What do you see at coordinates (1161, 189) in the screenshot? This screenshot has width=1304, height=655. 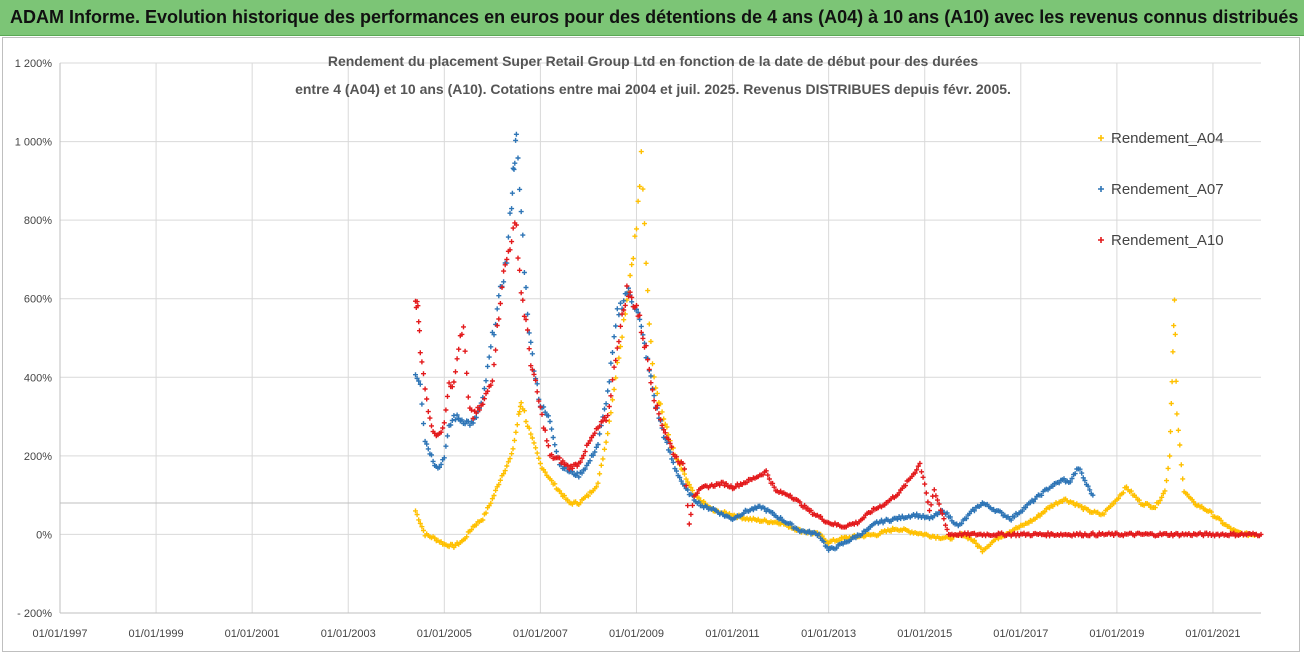 I see `legend: Rendement_A04 Rendement_A07 Rendement_A10` at bounding box center [1161, 189].